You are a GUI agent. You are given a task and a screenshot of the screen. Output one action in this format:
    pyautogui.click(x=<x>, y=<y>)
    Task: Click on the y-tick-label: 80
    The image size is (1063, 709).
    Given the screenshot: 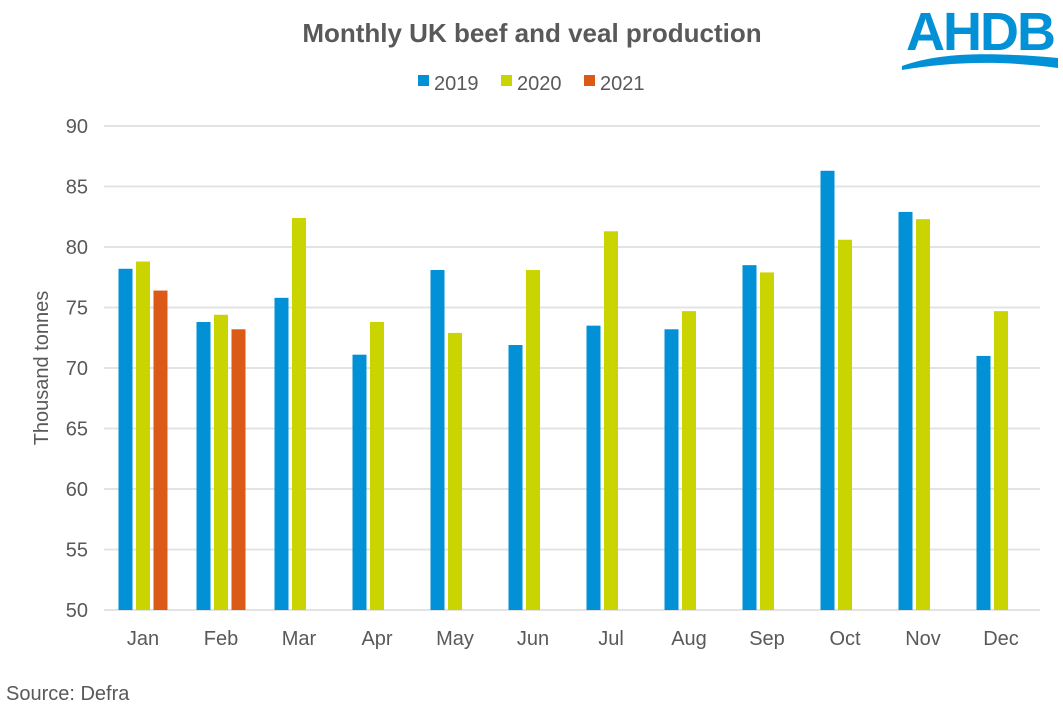 What is the action you would take?
    pyautogui.click(x=77, y=248)
    